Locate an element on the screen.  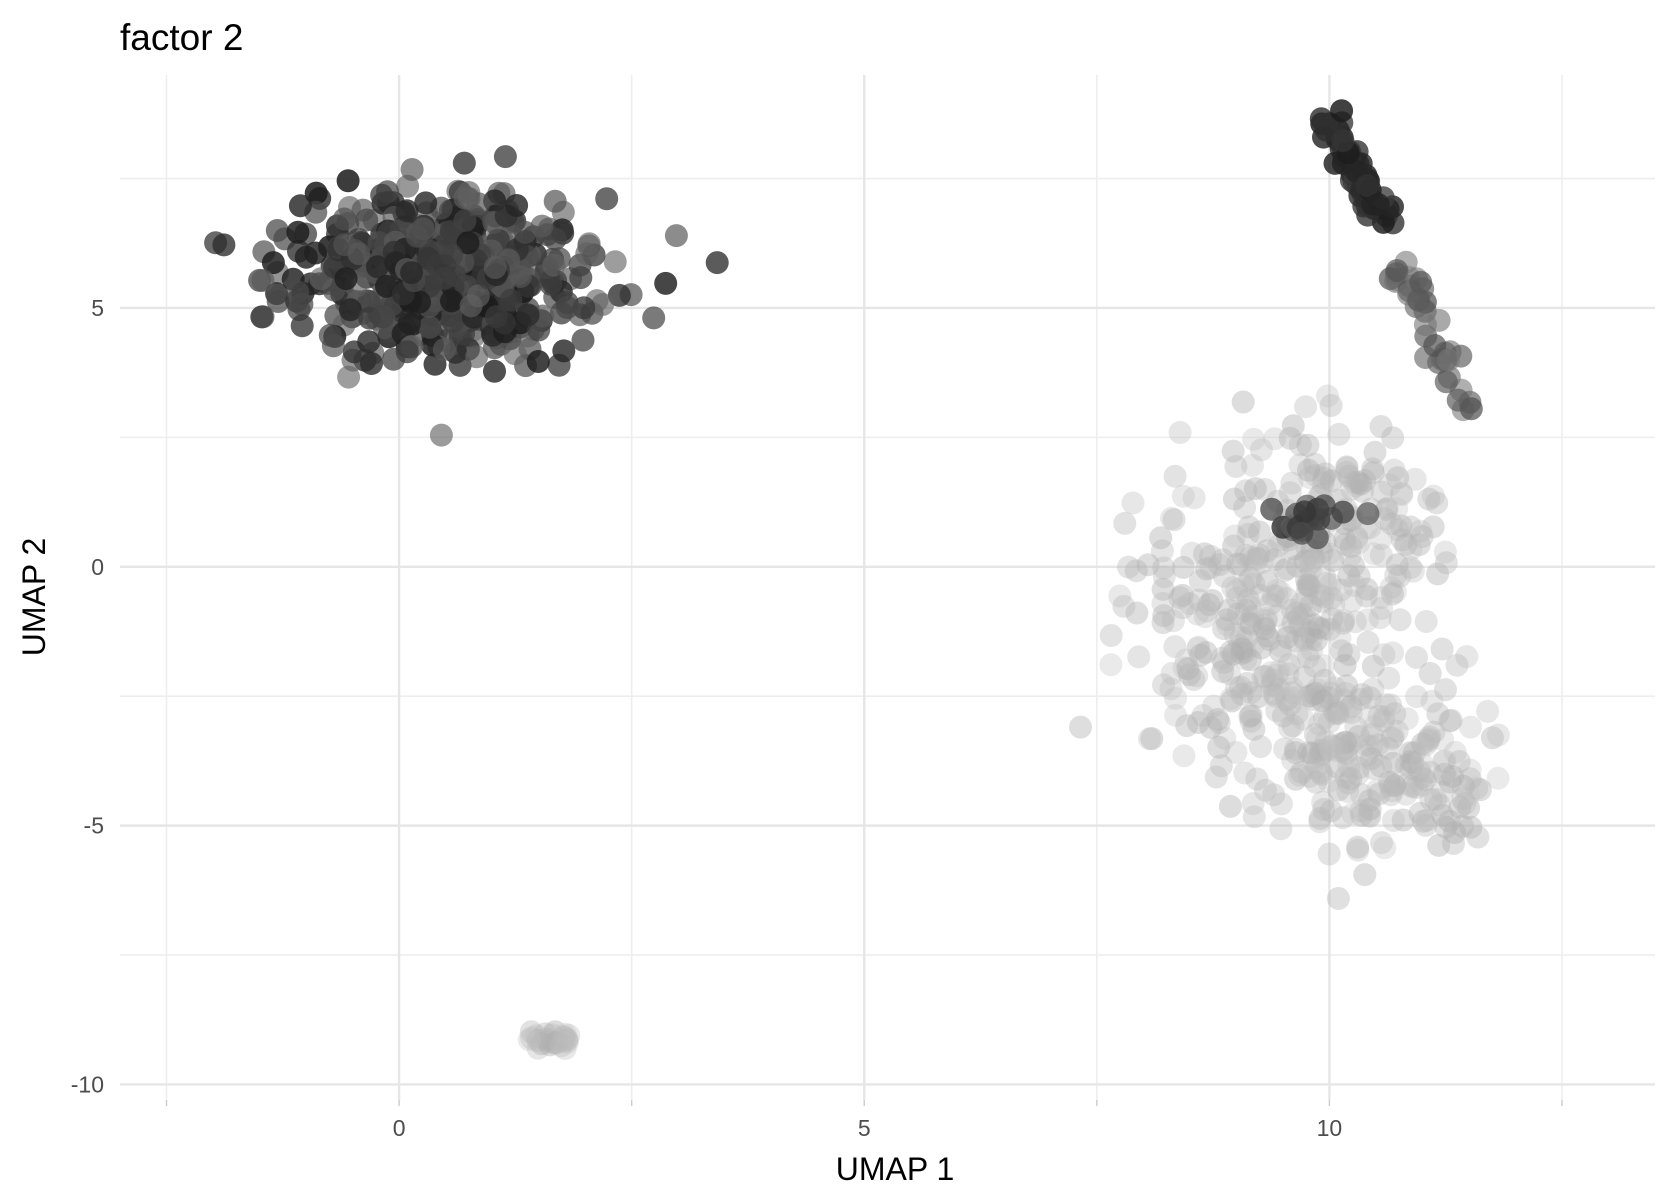
y-tick-label: -5 is located at coordinates (94, 826).